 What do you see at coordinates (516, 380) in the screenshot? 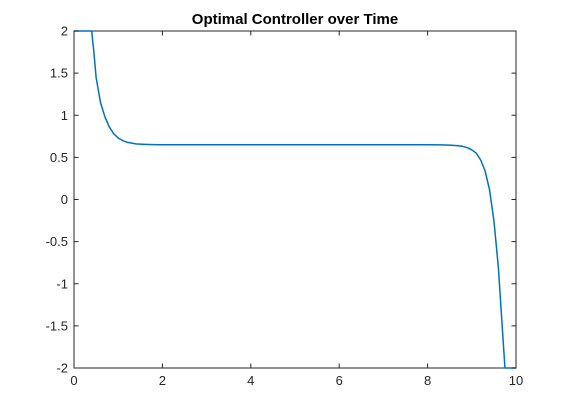
I see `x-tick-label: 10` at bounding box center [516, 380].